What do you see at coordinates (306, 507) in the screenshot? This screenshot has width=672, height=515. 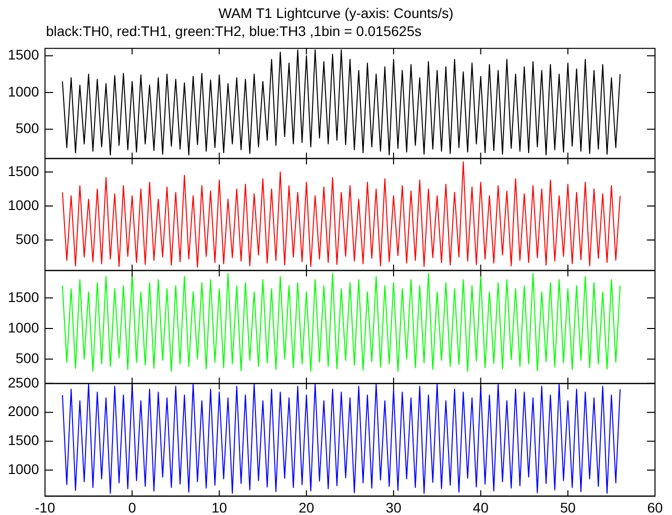 I see `x-tick-label: 20` at bounding box center [306, 507].